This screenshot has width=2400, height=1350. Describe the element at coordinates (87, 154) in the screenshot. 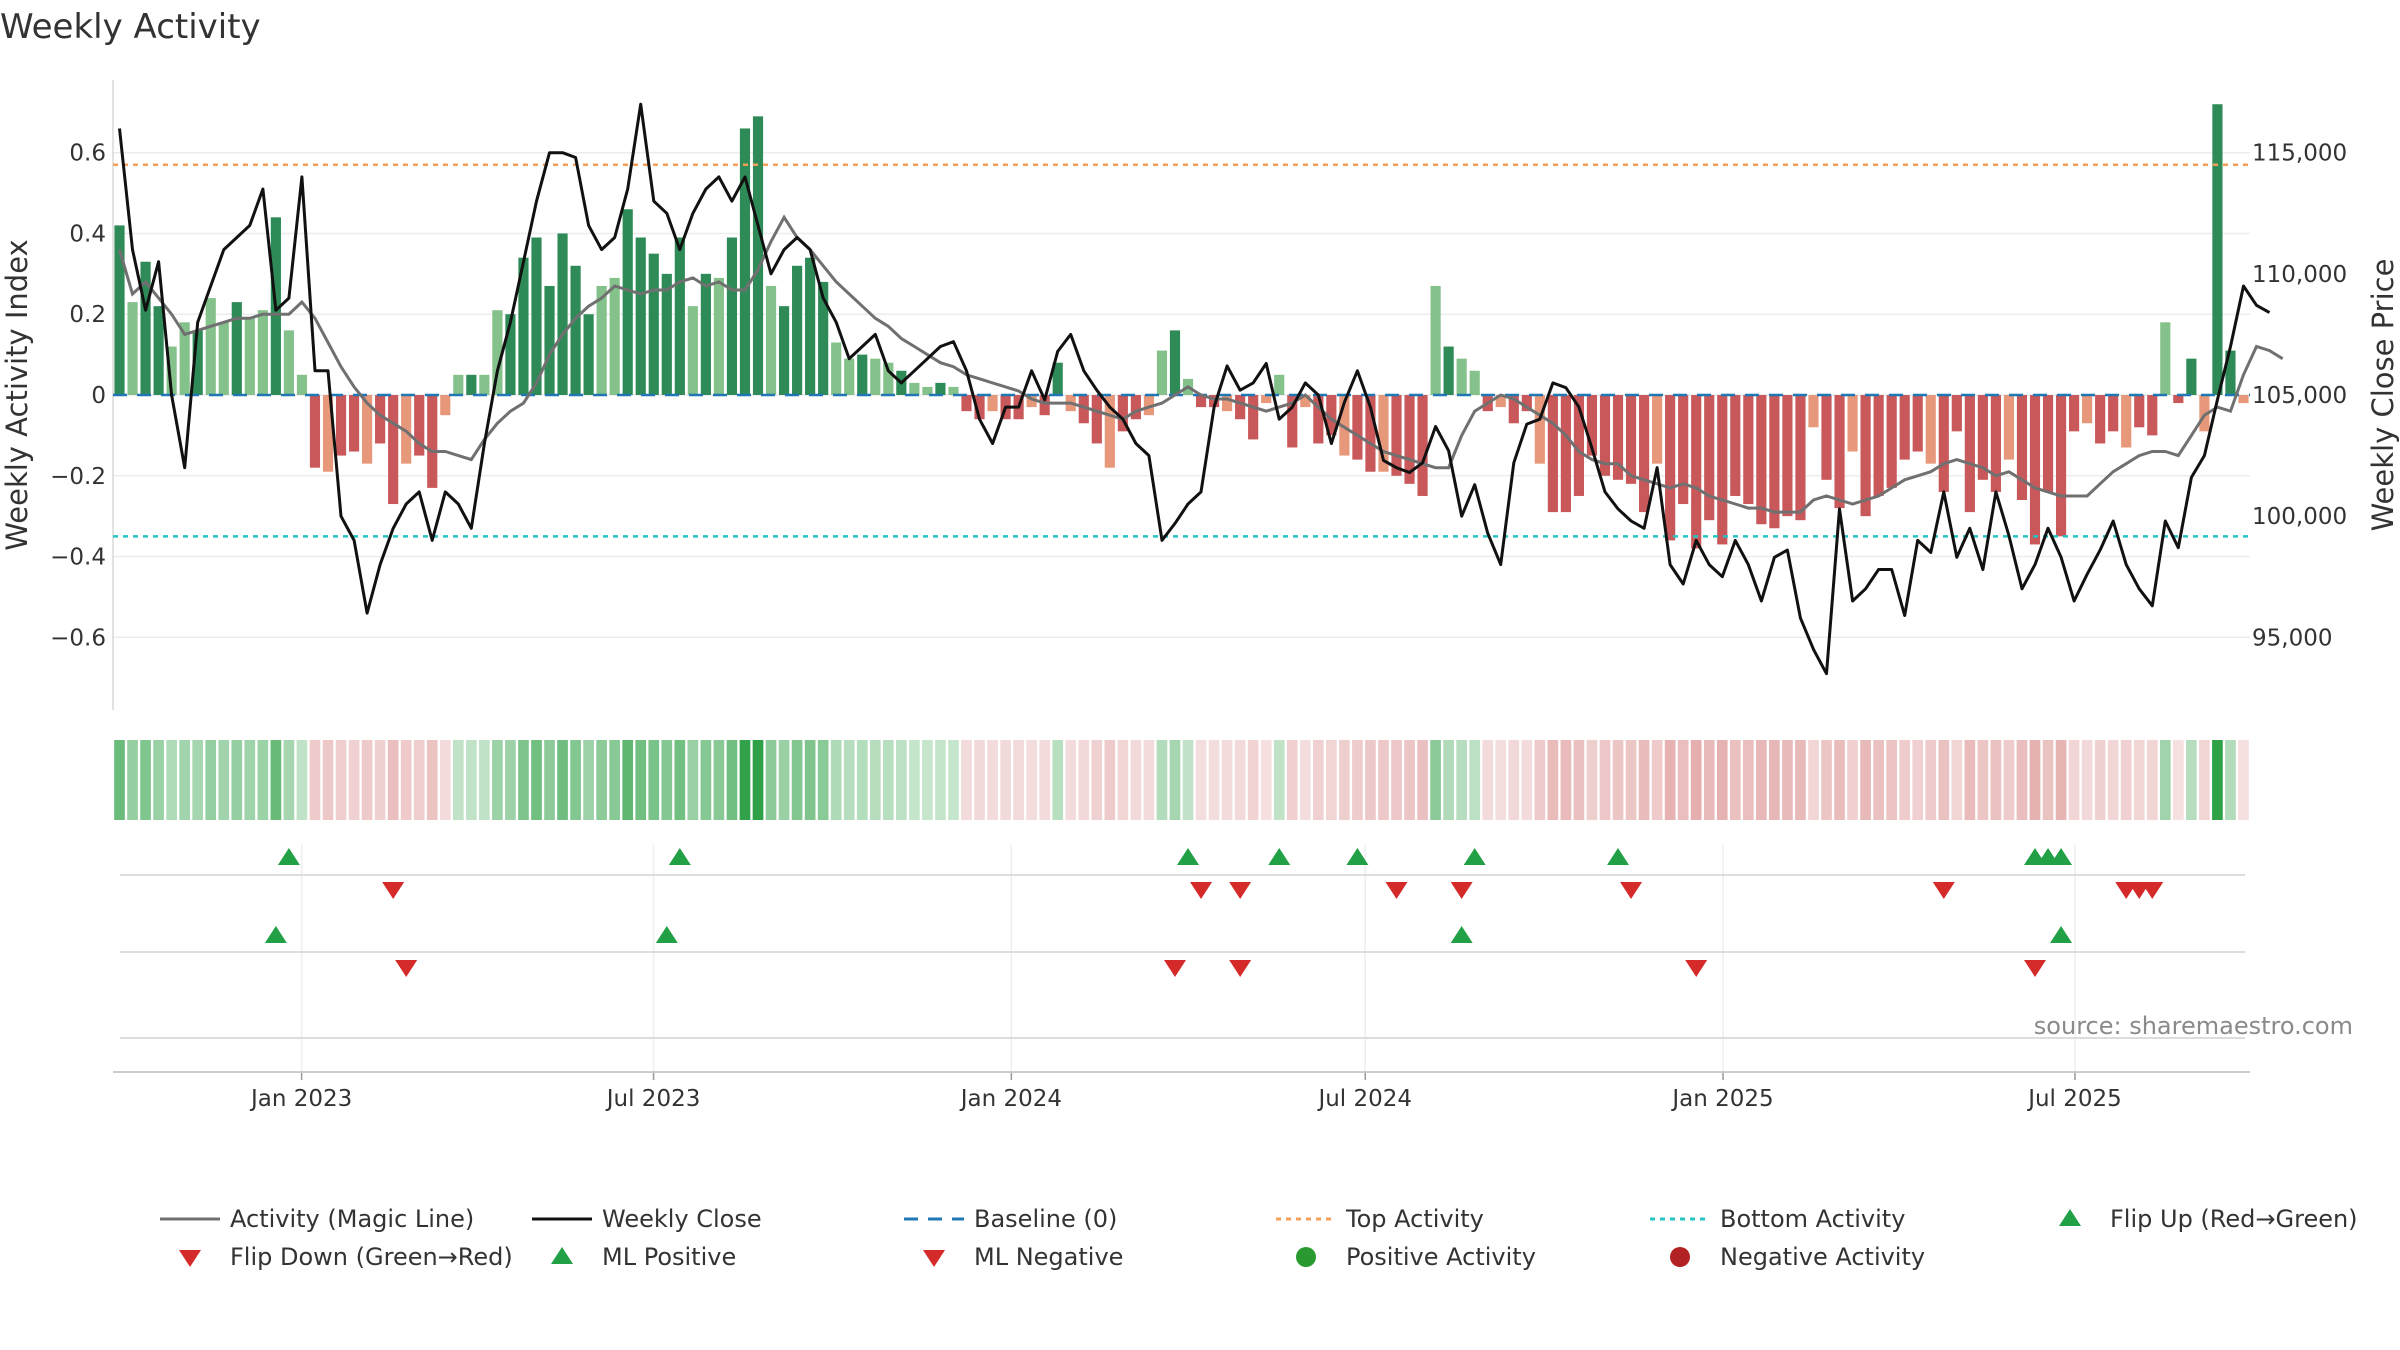

I see `y-tick-label: 0.6` at that location.